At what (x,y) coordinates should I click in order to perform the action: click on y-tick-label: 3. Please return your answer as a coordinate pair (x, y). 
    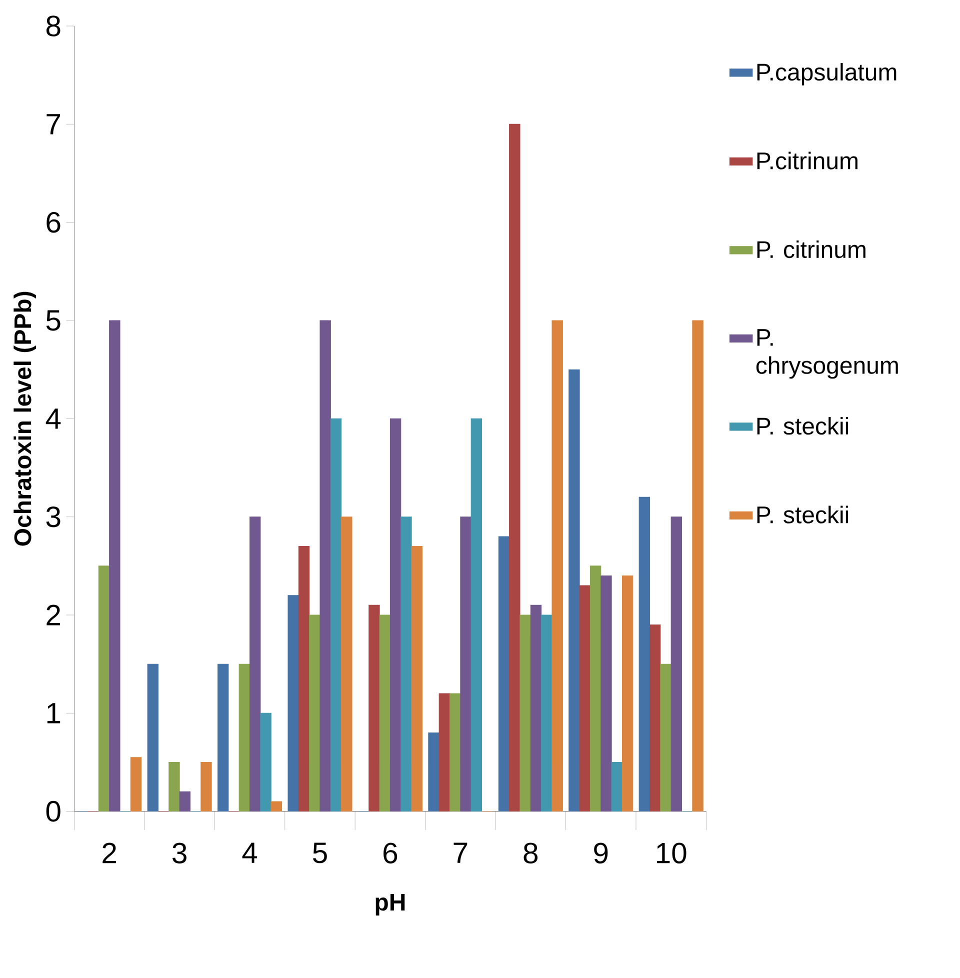
    Looking at the image, I should click on (53, 517).